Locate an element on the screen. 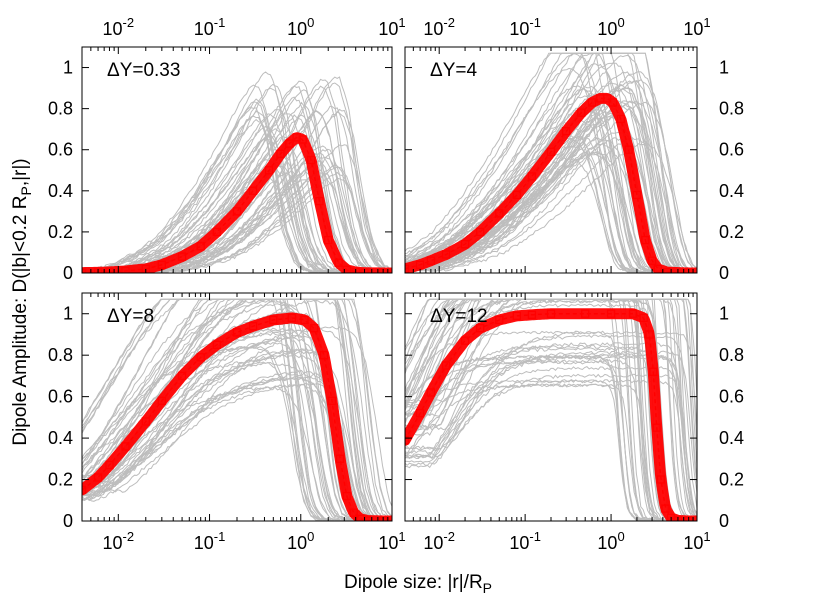 The width and height of the screenshot is (830, 606). x-axis-label: Dipole size: |r|/RP is located at coordinates (418, 584).